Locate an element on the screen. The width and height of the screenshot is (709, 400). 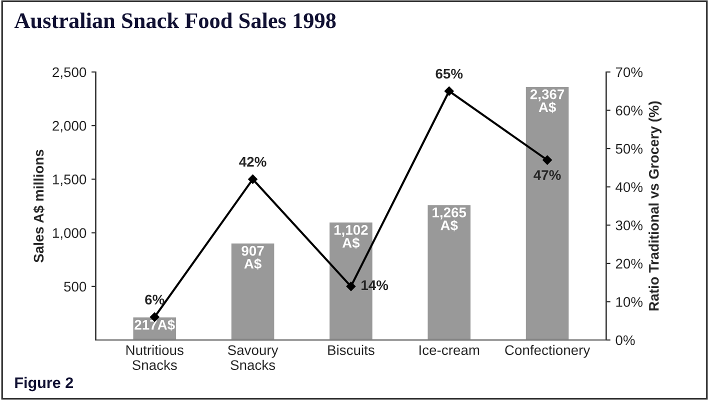
data-label: 1,265 A$ is located at coordinates (449, 220).